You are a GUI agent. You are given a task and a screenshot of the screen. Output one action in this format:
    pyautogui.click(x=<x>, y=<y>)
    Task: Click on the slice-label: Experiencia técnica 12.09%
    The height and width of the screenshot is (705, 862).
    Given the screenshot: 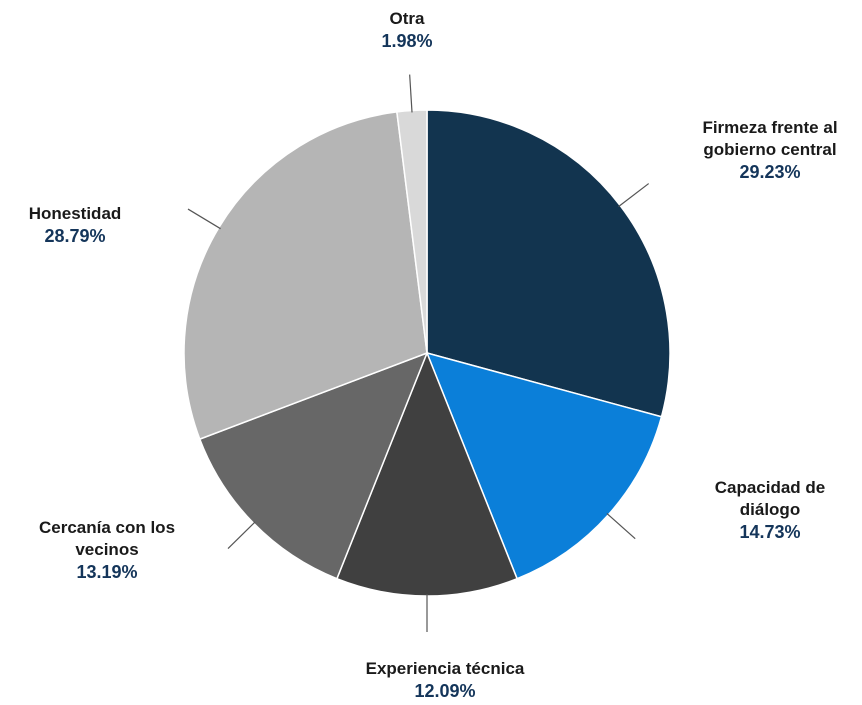 What is the action you would take?
    pyautogui.click(x=445, y=680)
    